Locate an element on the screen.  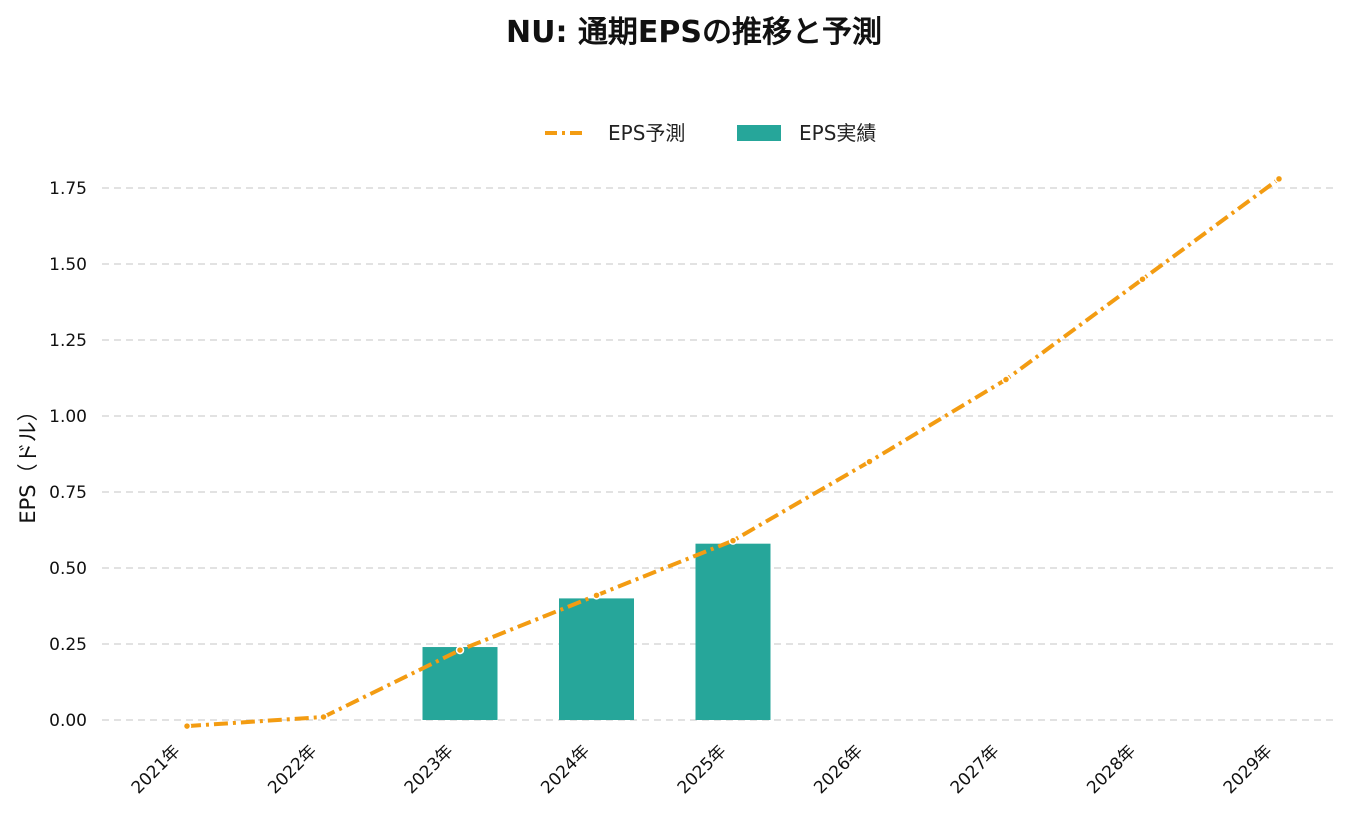
x-tick-label: 2024年 is located at coordinates (565, 769).